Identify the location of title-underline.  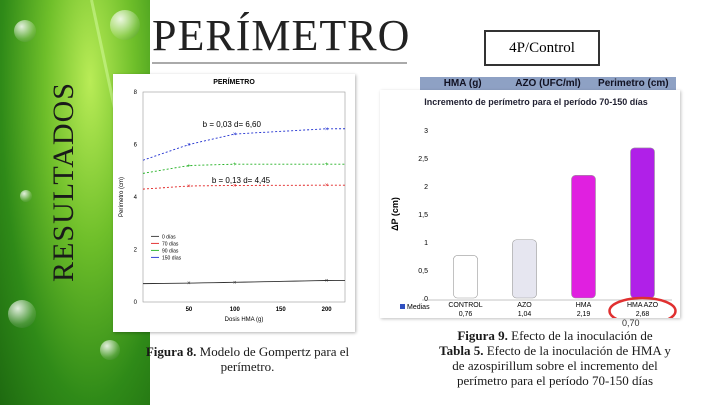
(279, 63).